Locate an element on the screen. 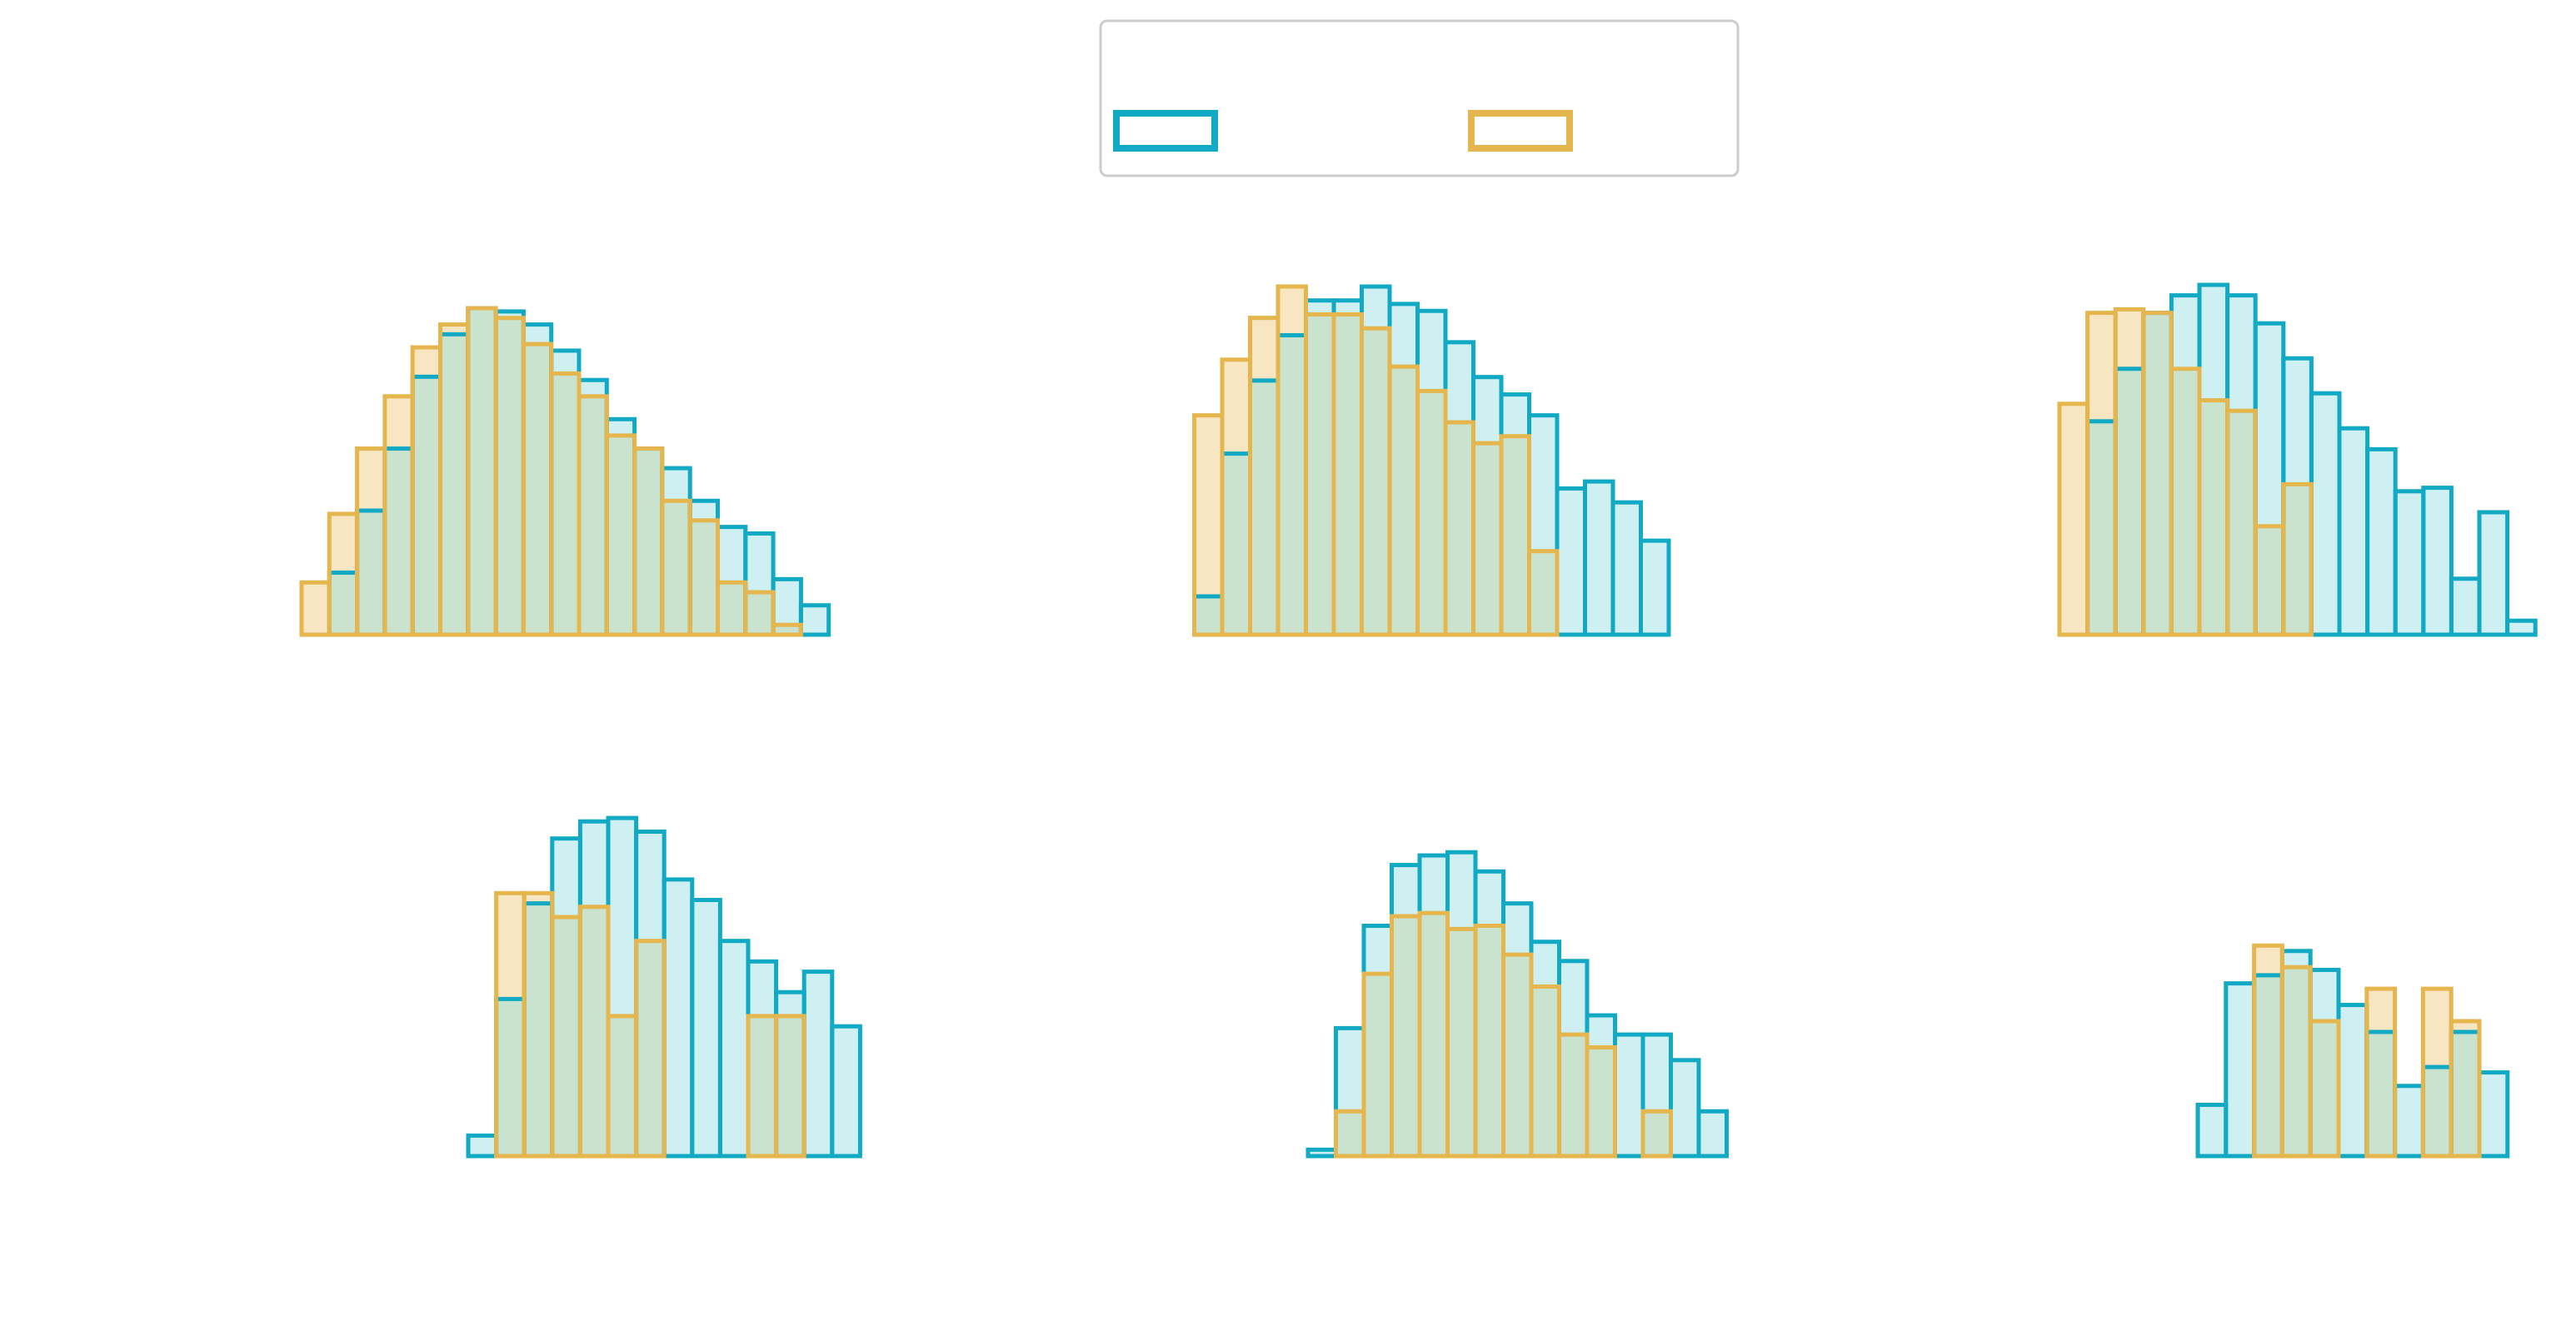  legend-swatch-series-b is located at coordinates (1520, 131).